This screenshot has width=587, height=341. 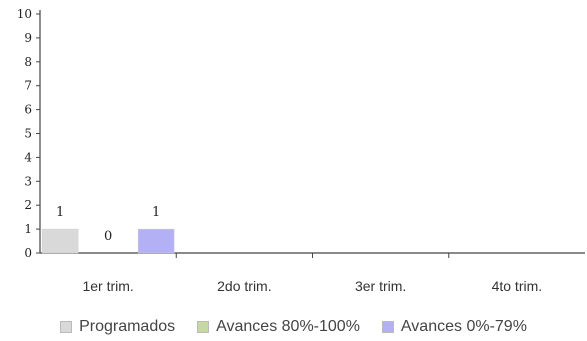 I want to click on legend-item: Programados, so click(x=117, y=327).